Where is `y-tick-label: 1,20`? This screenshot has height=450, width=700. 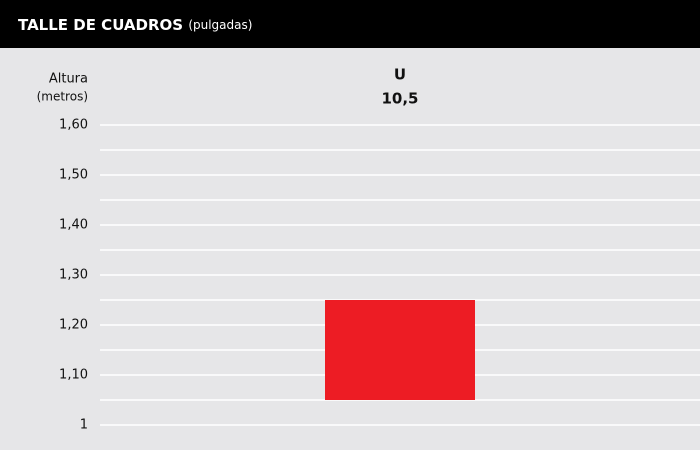
y-tick-label: 1,20 is located at coordinates (73, 325).